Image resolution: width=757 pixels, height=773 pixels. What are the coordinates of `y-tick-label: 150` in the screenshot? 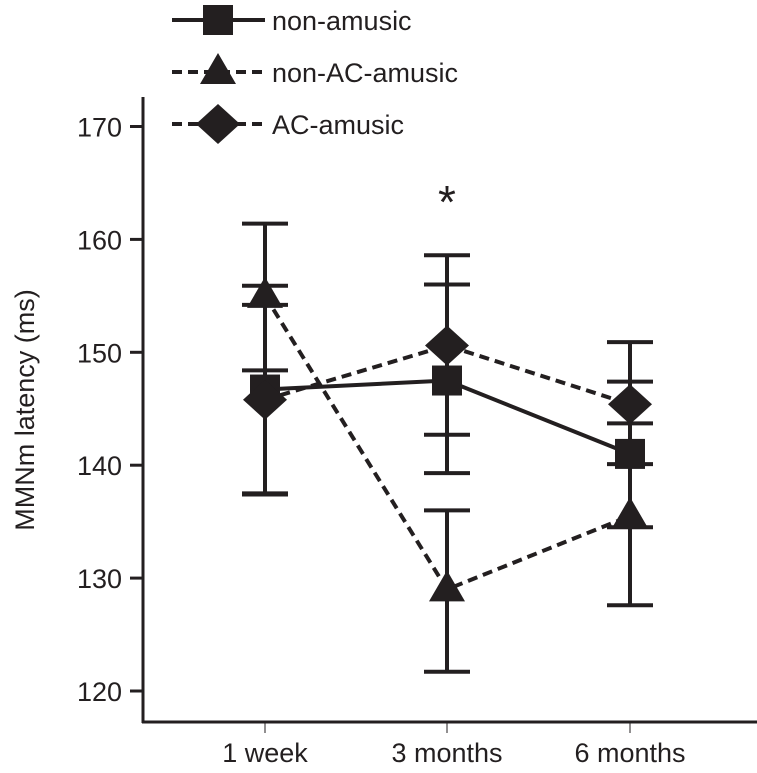 It's located at (99, 353).